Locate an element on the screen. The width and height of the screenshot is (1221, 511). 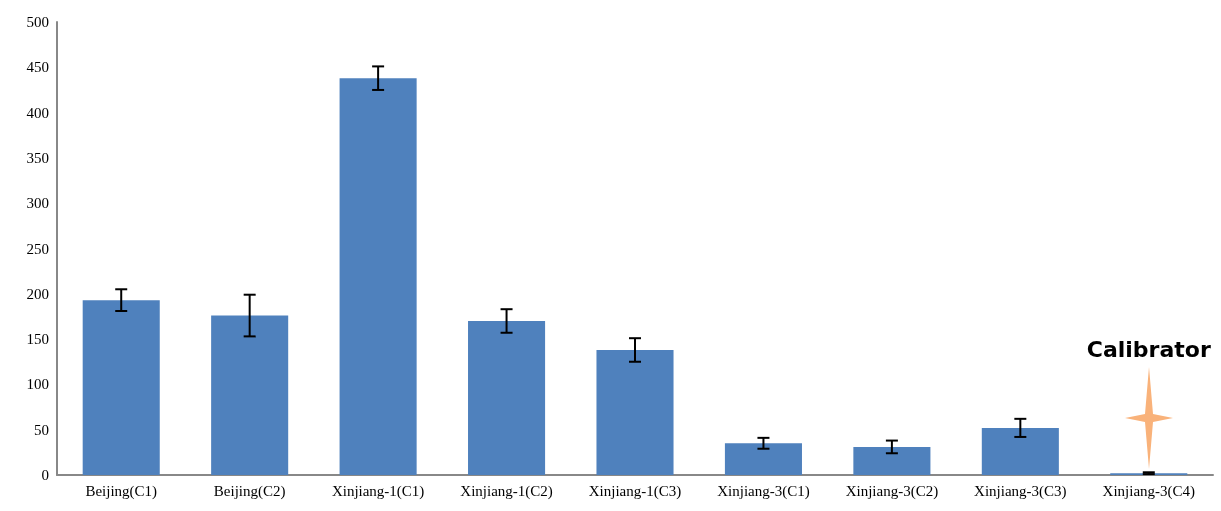
y-tick-label: 200 is located at coordinates (37, 293).